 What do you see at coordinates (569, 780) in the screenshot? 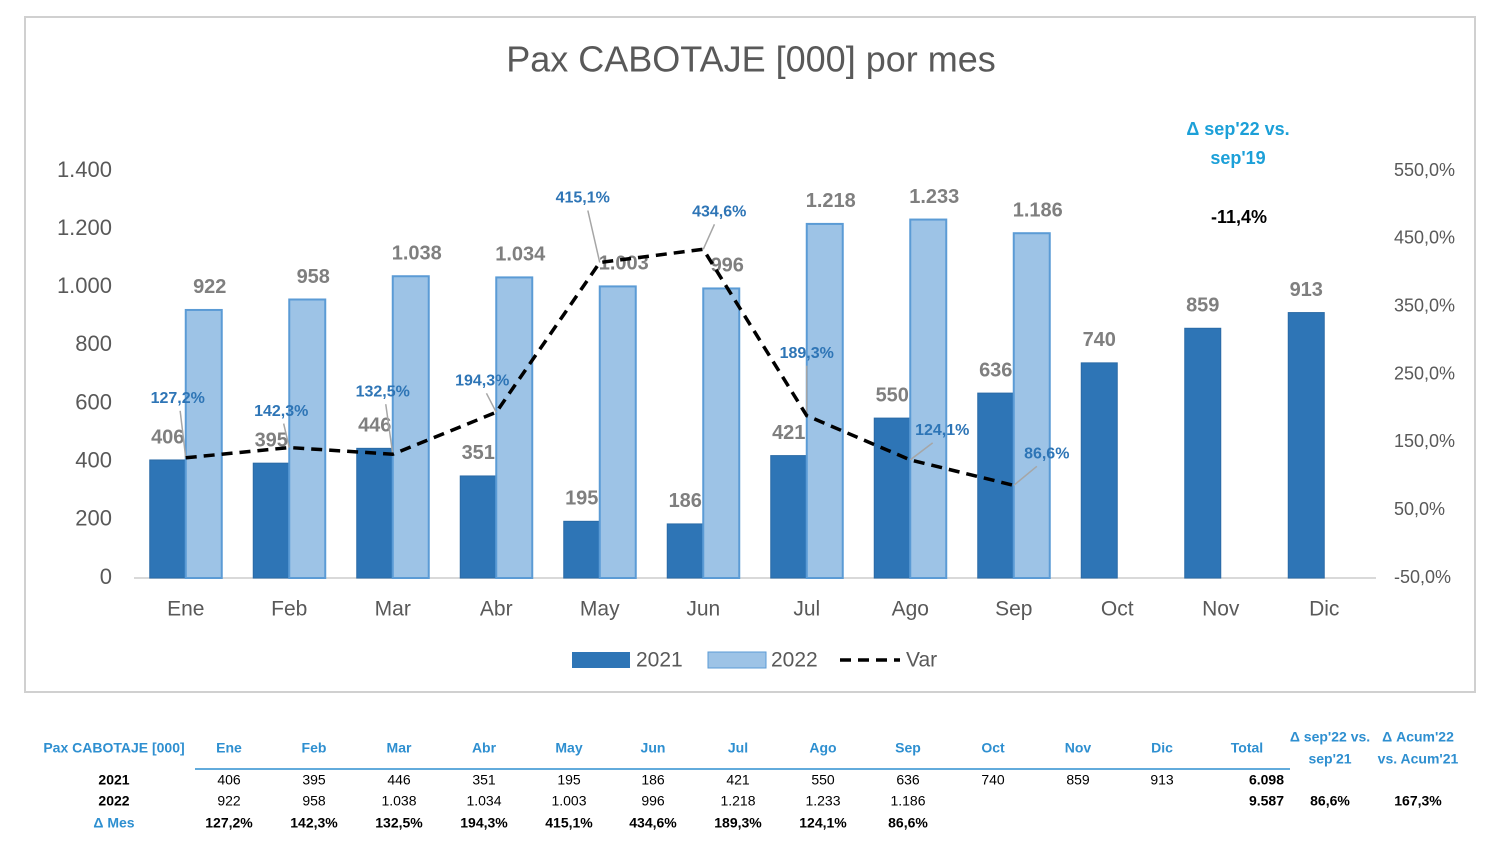
I see `table-cell: 195` at bounding box center [569, 780].